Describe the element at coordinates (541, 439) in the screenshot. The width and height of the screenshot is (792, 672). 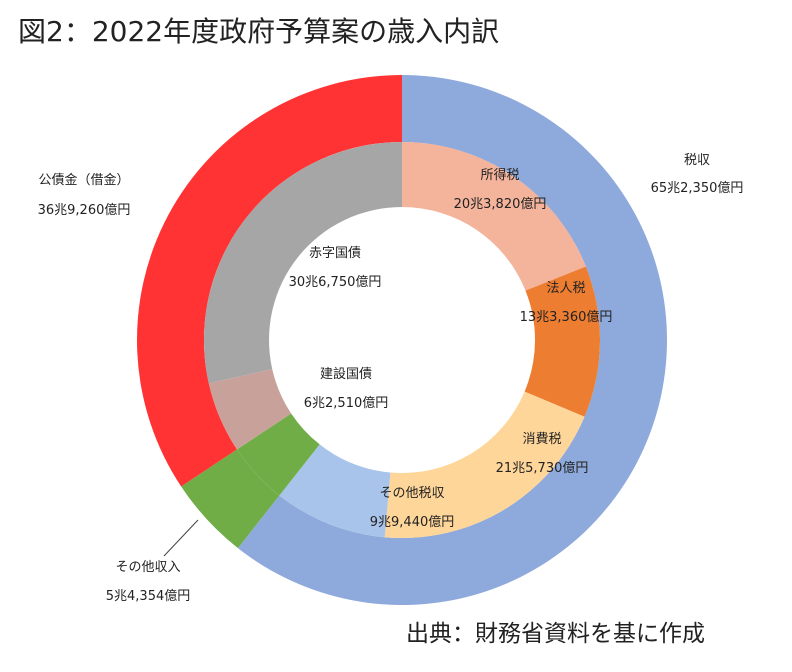
I see `label-consumption-tax-name: 消費税` at that location.